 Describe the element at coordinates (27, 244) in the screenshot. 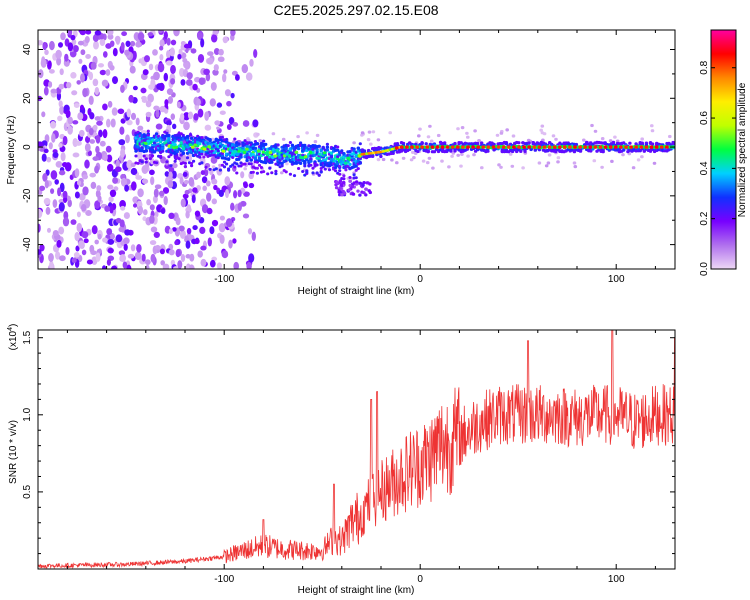

I see `y-tick-label: -40` at that location.